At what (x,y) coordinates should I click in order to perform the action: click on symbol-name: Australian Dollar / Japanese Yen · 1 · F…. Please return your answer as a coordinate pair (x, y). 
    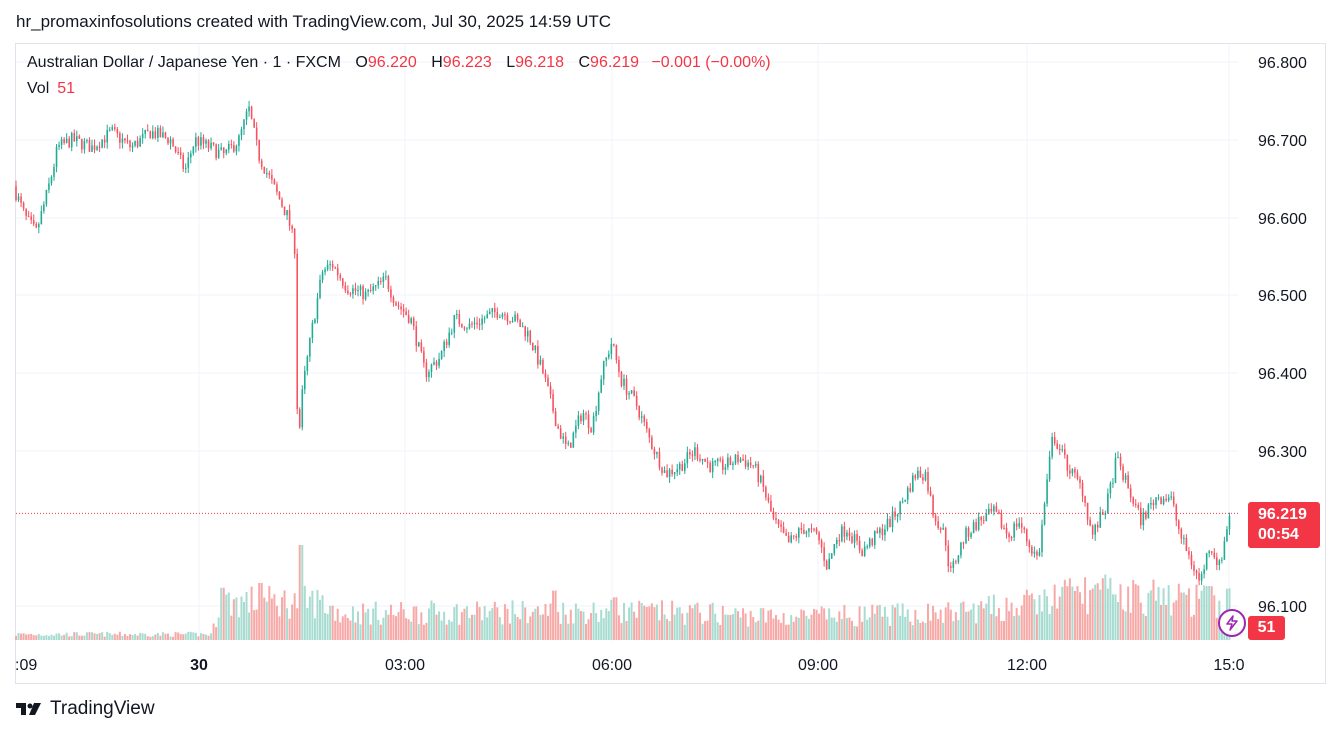
    Looking at the image, I should click on (184, 62).